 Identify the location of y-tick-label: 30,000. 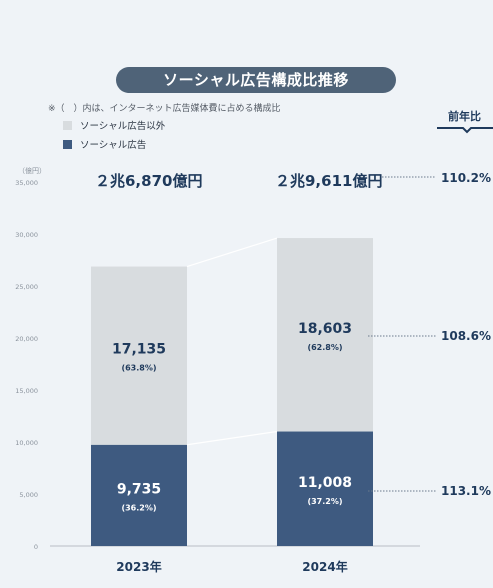
(26, 235).